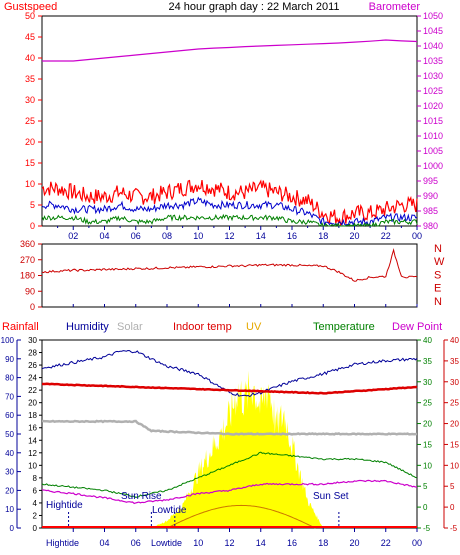 This screenshot has width=460, height=555. Describe the element at coordinates (241, 516) in the screenshot. I see `uv-detail-line` at that location.